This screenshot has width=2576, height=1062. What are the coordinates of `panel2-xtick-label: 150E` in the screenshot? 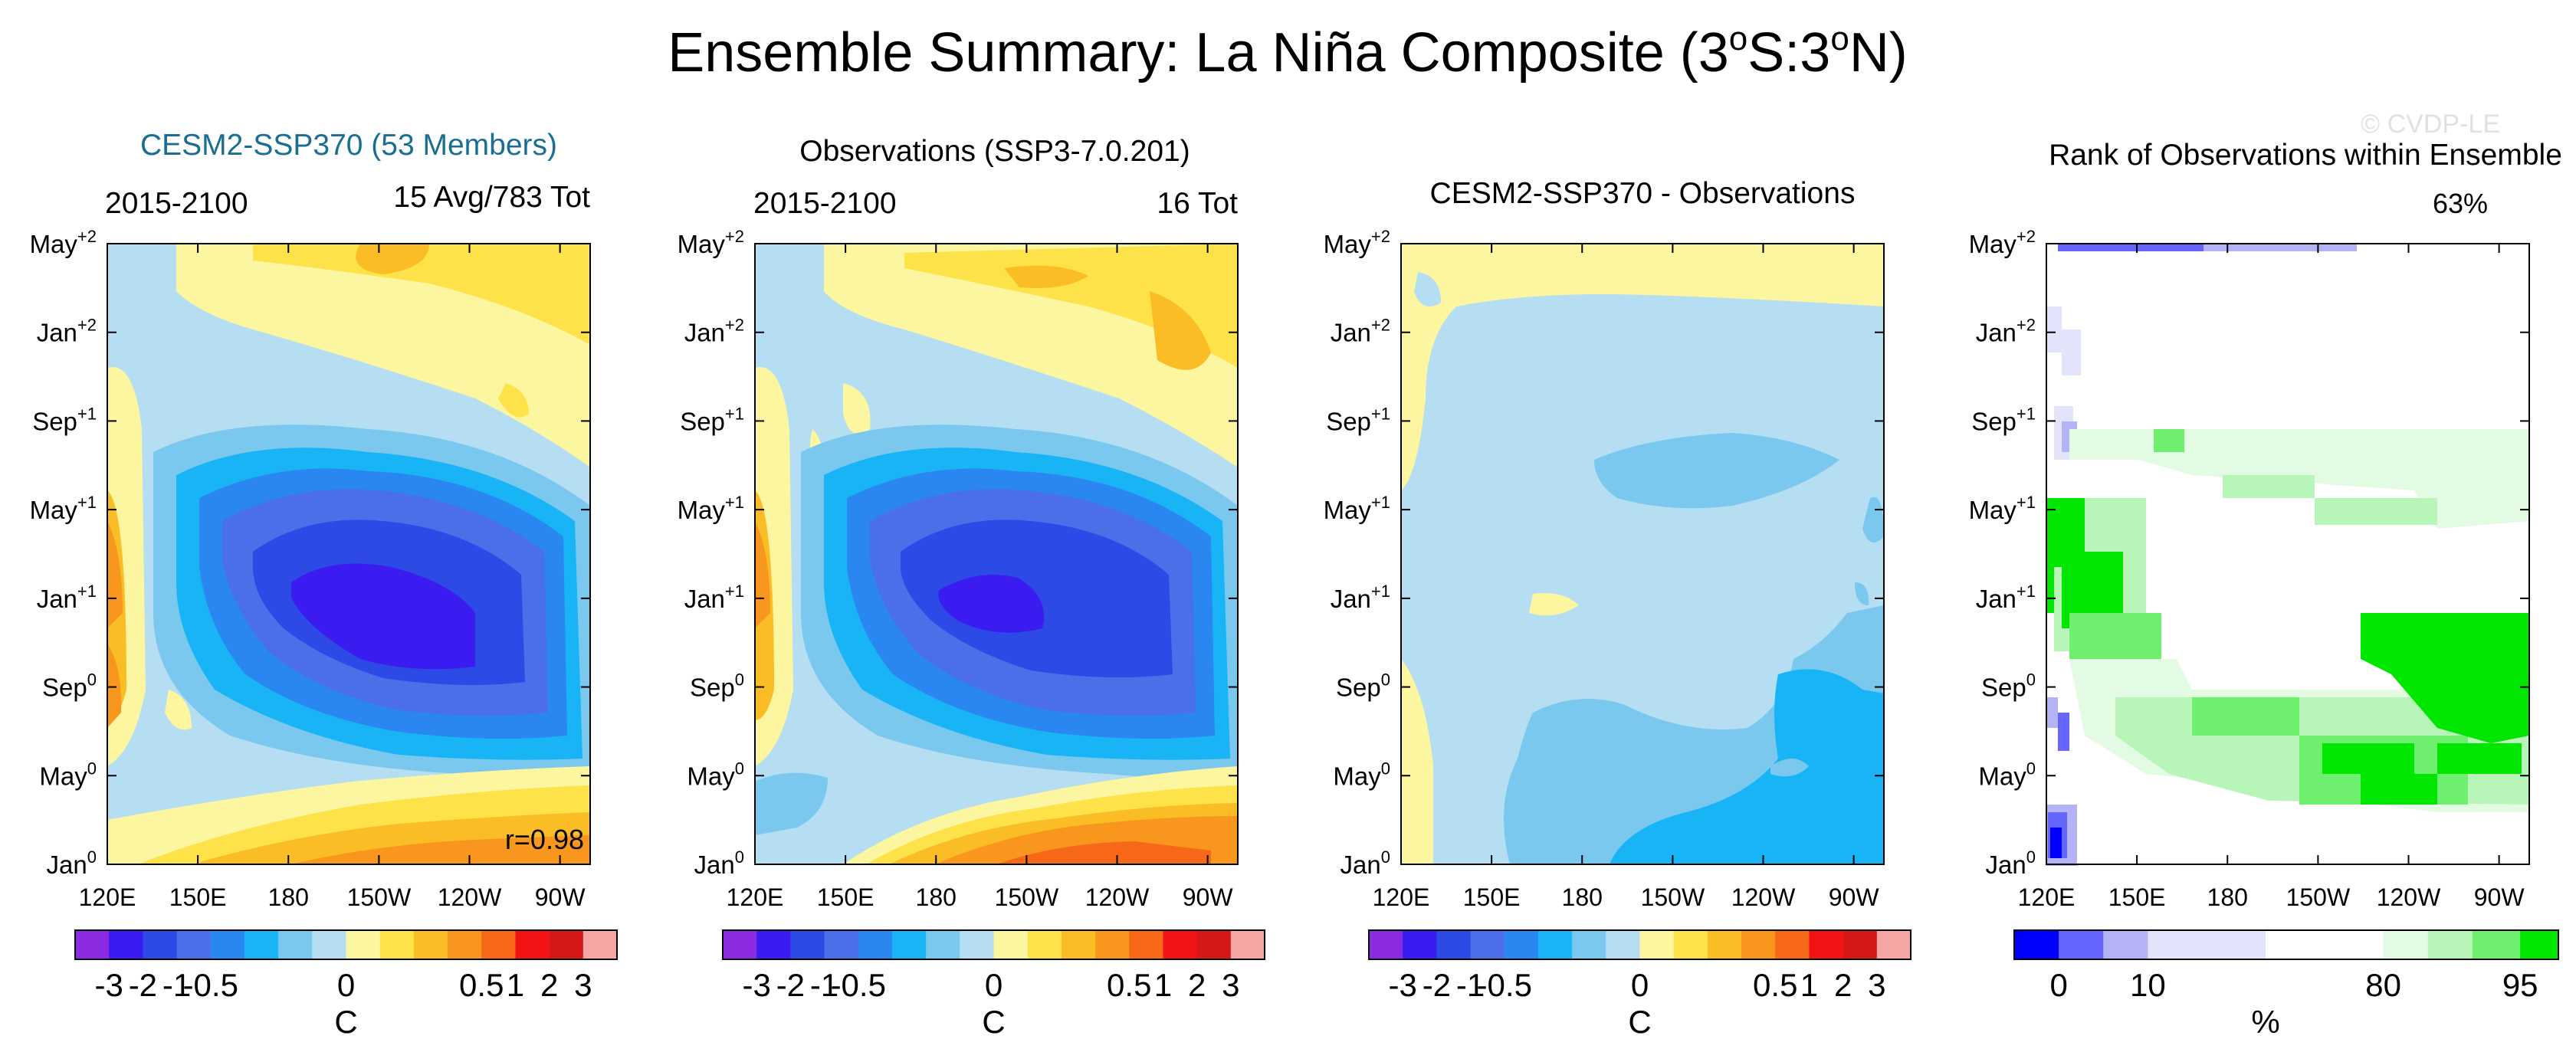 It's located at (846, 897).